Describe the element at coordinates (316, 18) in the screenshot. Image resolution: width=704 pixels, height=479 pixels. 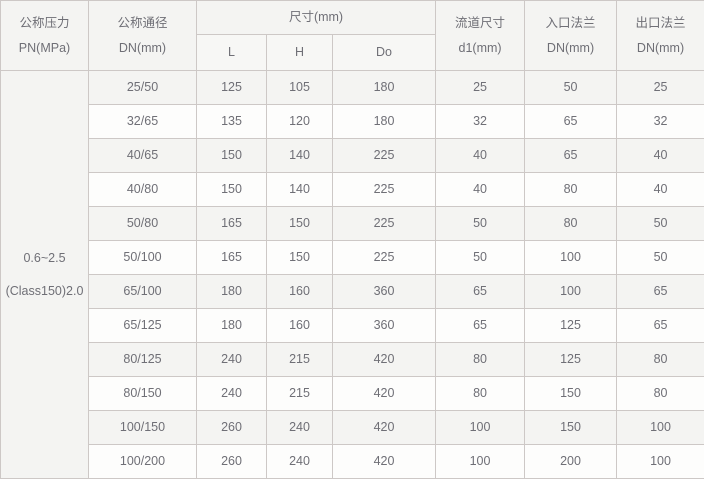
I see `header-size-group: 尺寸(mm)` at that location.